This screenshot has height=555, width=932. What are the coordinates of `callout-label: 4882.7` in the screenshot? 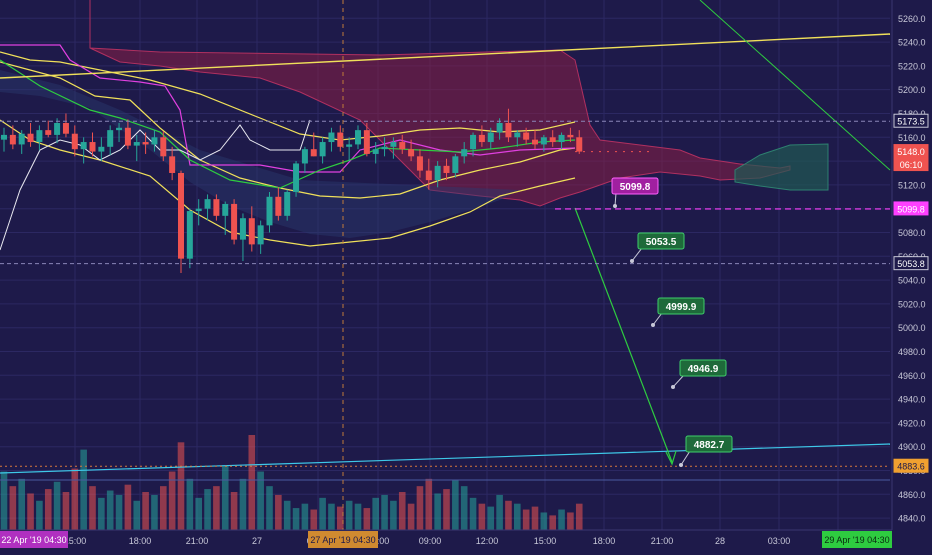 It's located at (709, 445).